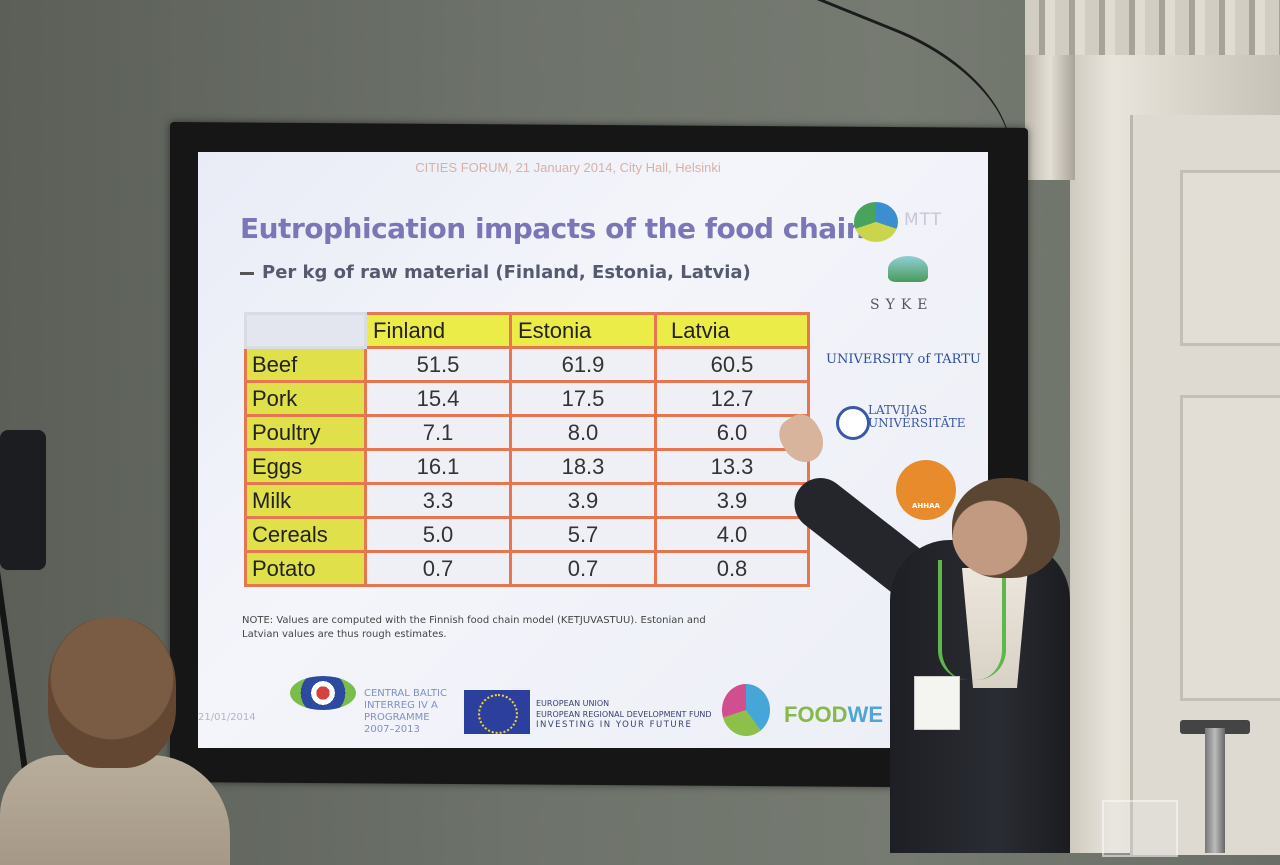 The width and height of the screenshot is (1280, 865). I want to click on ahhaa-logo-text: AHHAA, so click(926, 506).